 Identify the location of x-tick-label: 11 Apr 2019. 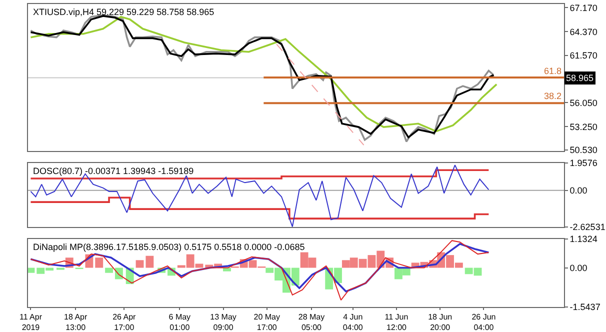
(30, 322).